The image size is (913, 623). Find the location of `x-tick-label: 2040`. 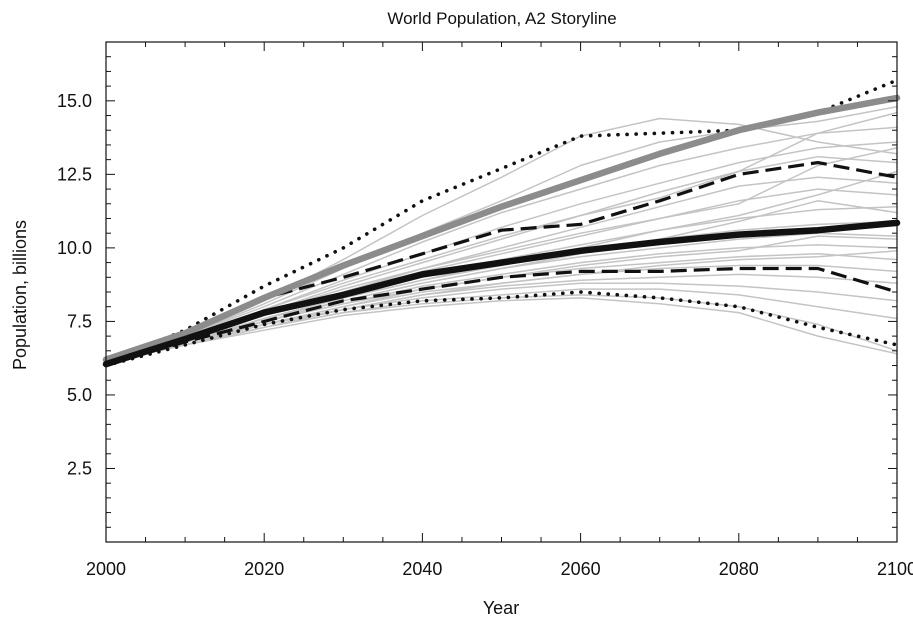

x-tick-label: 2040 is located at coordinates (422, 569).